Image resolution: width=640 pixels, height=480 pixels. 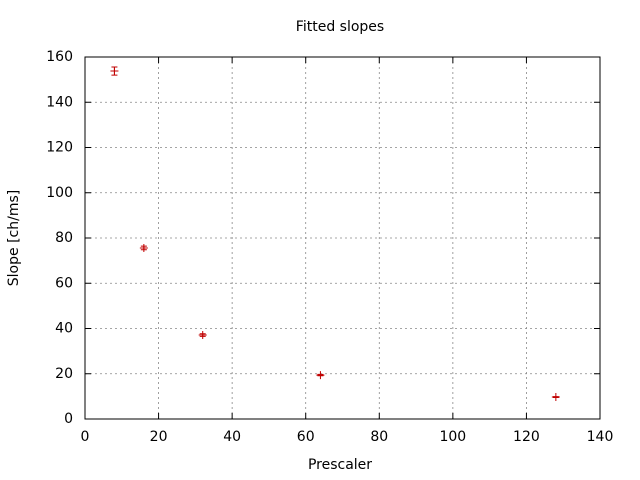 I want to click on y-tick-label: 0, so click(x=68, y=419).